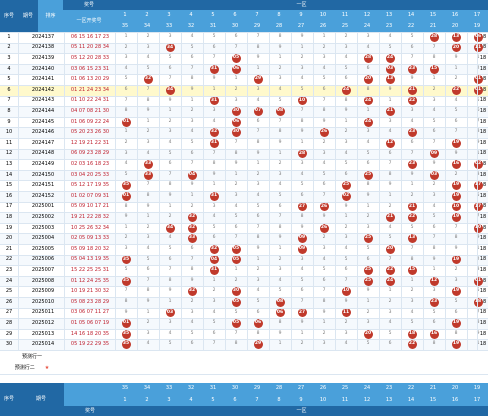 This screenshot has width=488, height=416. Describe the element at coordinates (346, 196) in the screenshot. I see `ball-cell: 02` at that location.